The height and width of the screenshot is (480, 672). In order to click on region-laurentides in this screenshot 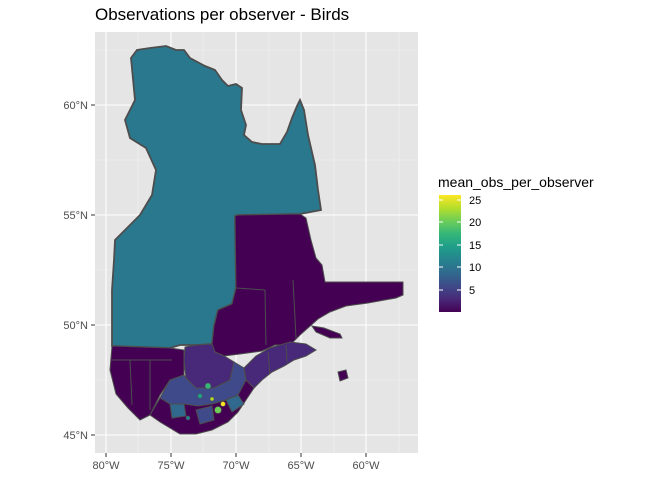, I will do `click(178, 411)`.